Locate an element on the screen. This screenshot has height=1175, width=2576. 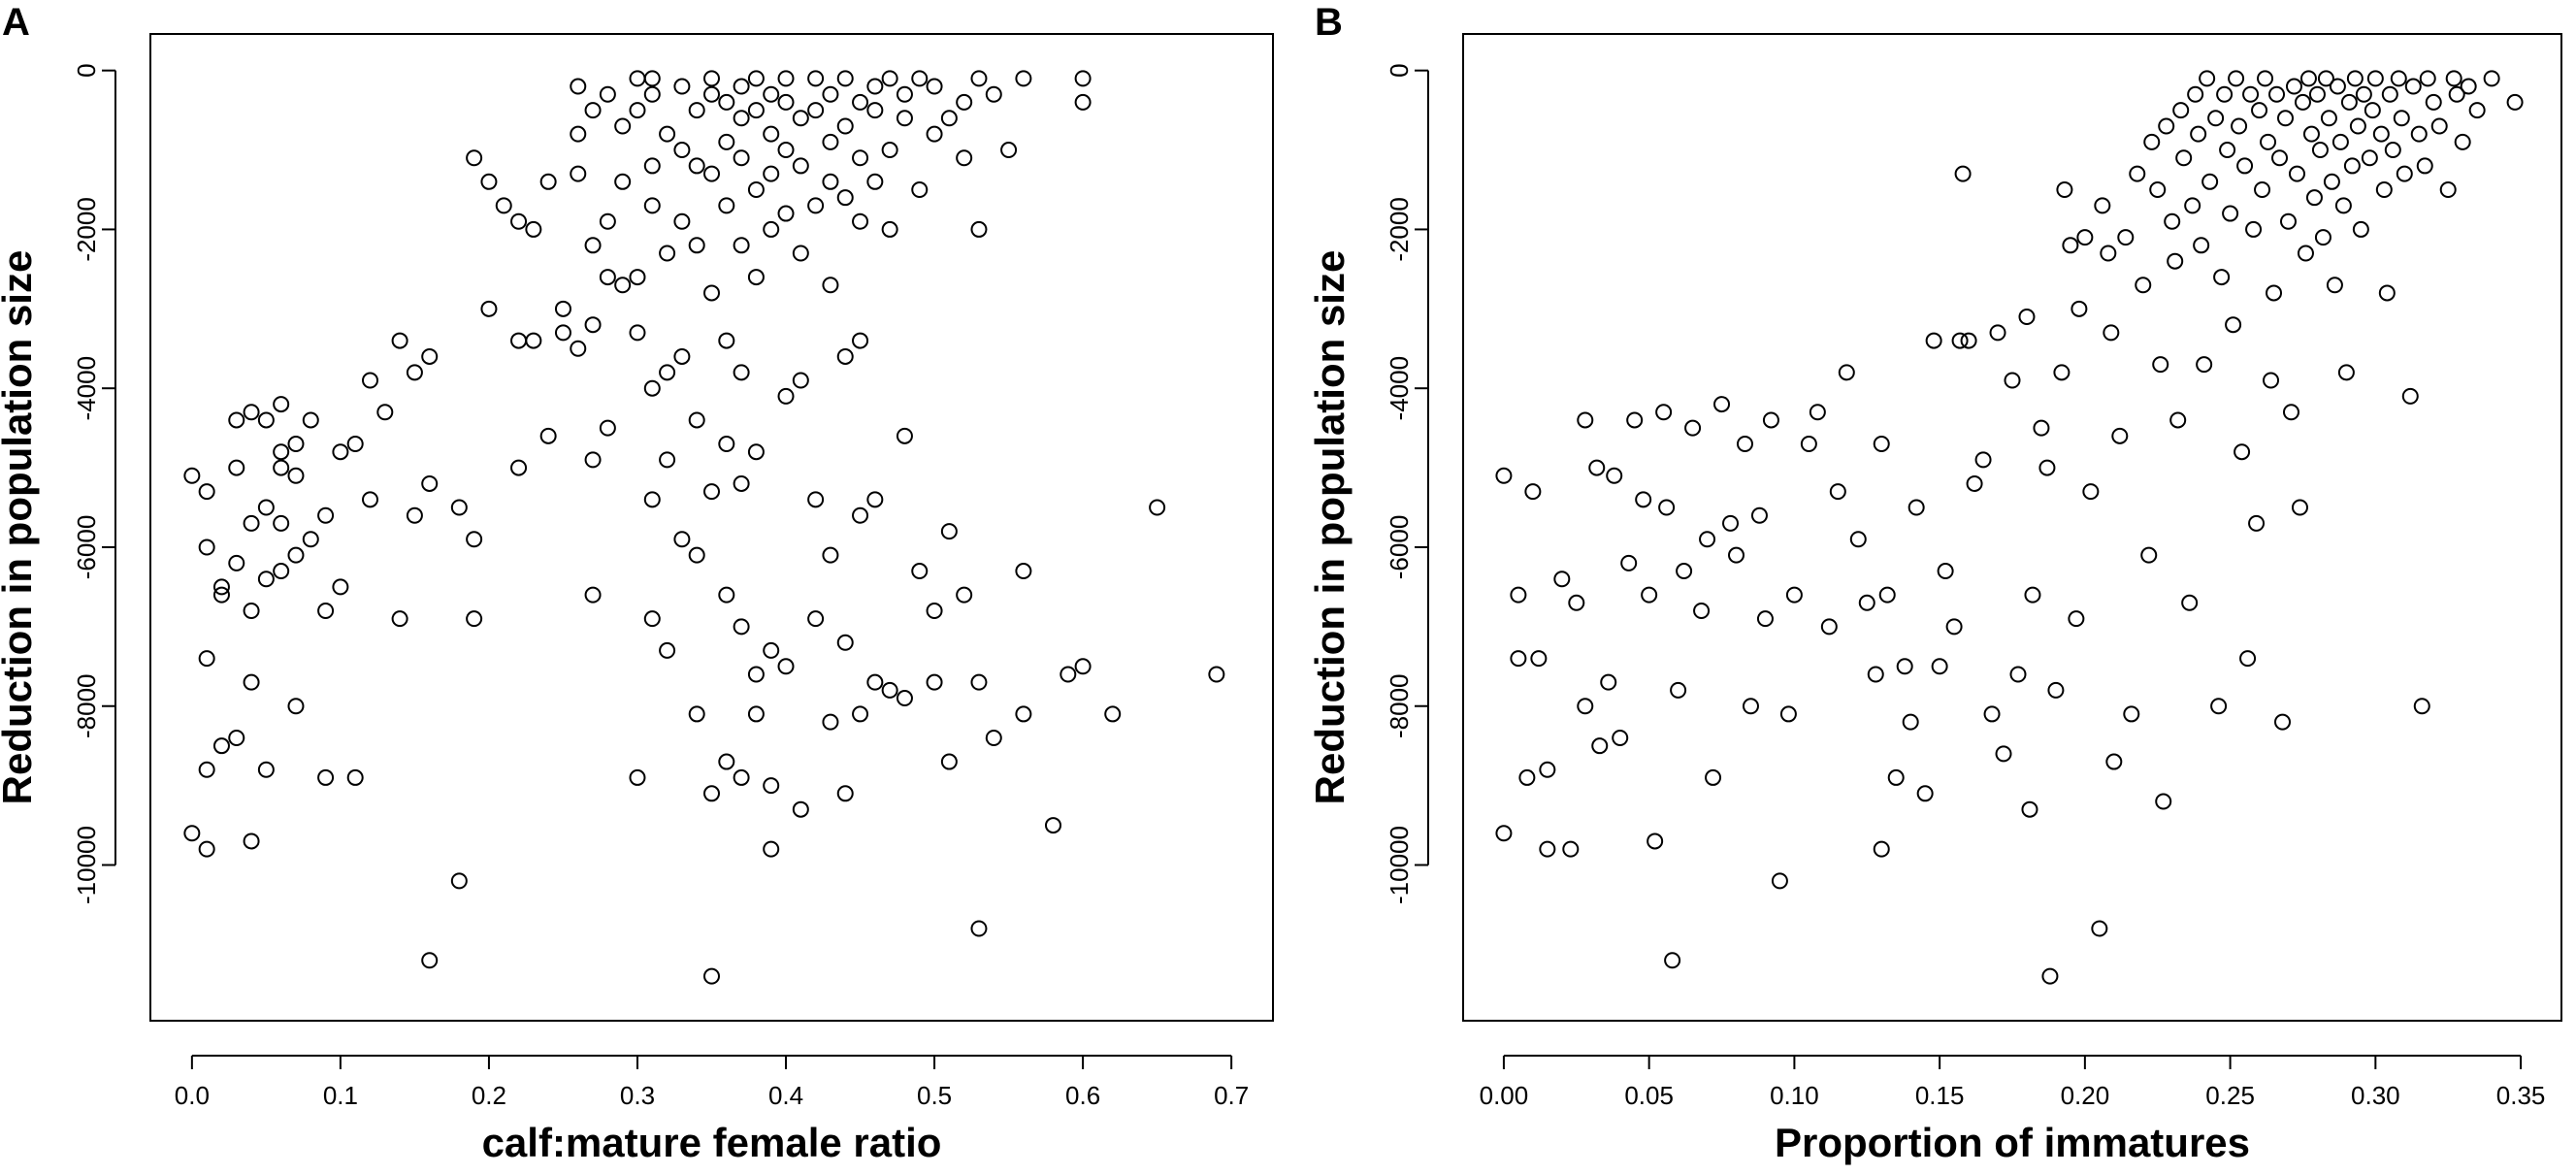
y-axis-title: Reduction in population size is located at coordinates (1330, 528).